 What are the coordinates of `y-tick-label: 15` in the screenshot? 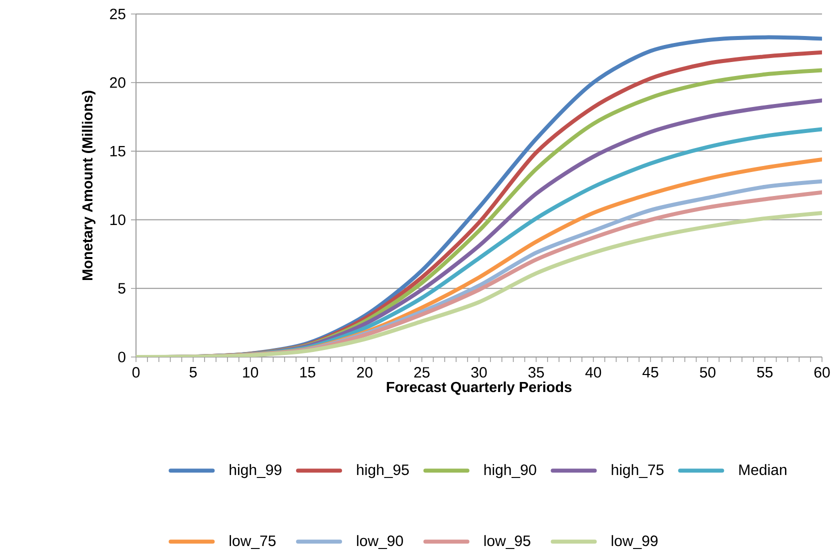 It's located at (118, 151).